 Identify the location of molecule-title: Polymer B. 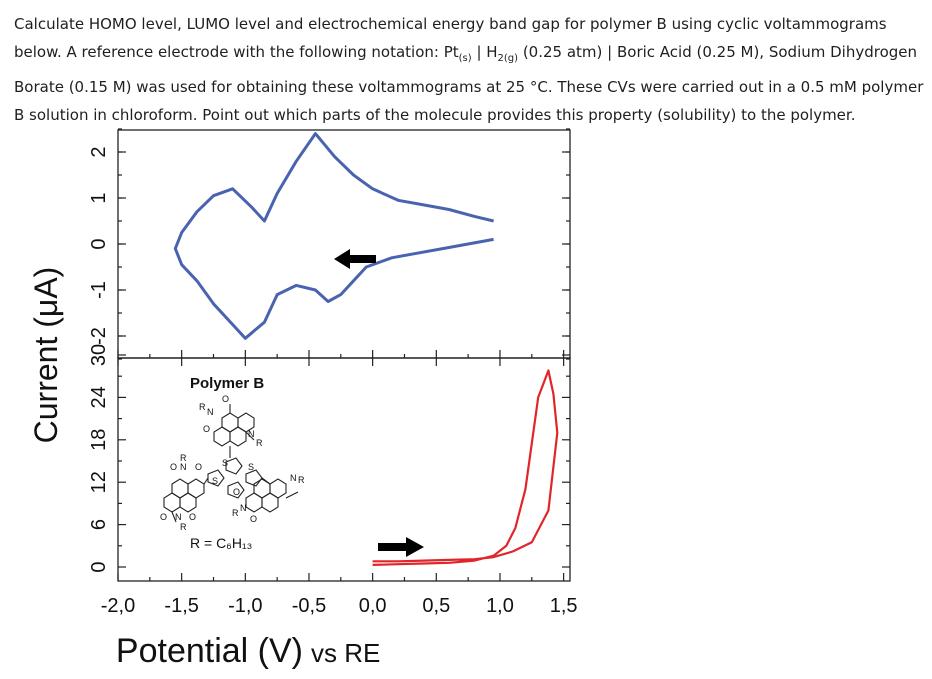
(227, 383).